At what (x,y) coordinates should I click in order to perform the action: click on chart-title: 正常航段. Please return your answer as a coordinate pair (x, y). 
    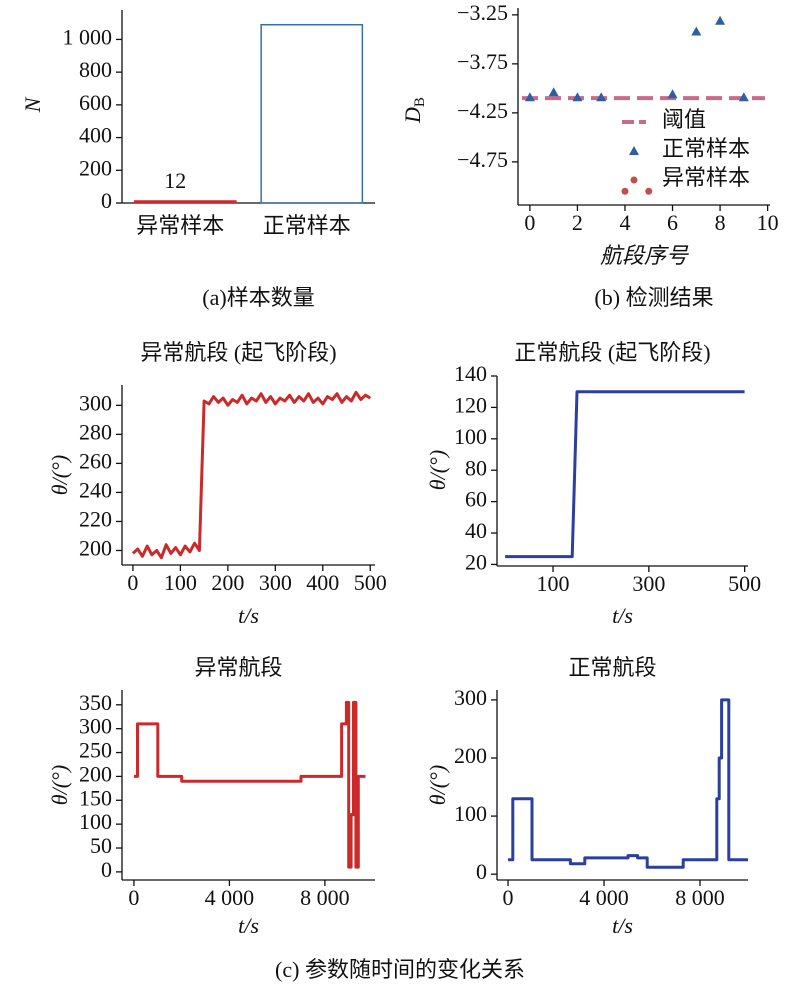
    Looking at the image, I should click on (612, 667).